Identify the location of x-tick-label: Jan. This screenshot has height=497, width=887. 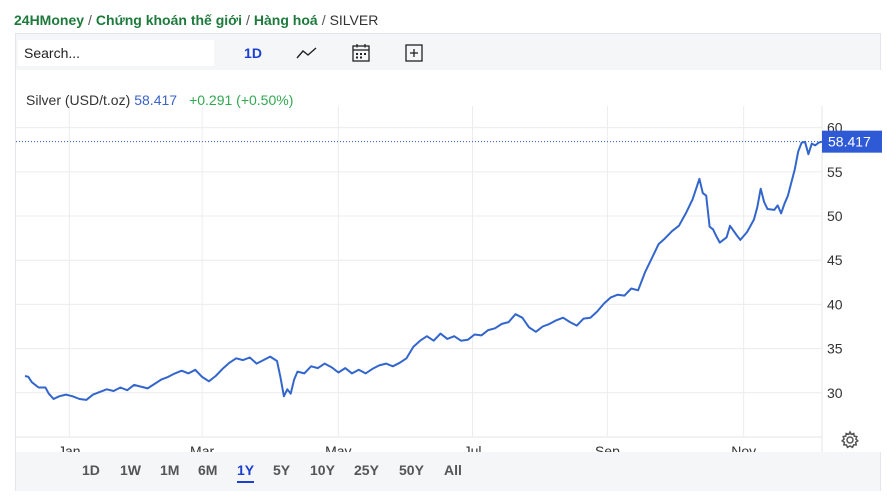
(69, 447).